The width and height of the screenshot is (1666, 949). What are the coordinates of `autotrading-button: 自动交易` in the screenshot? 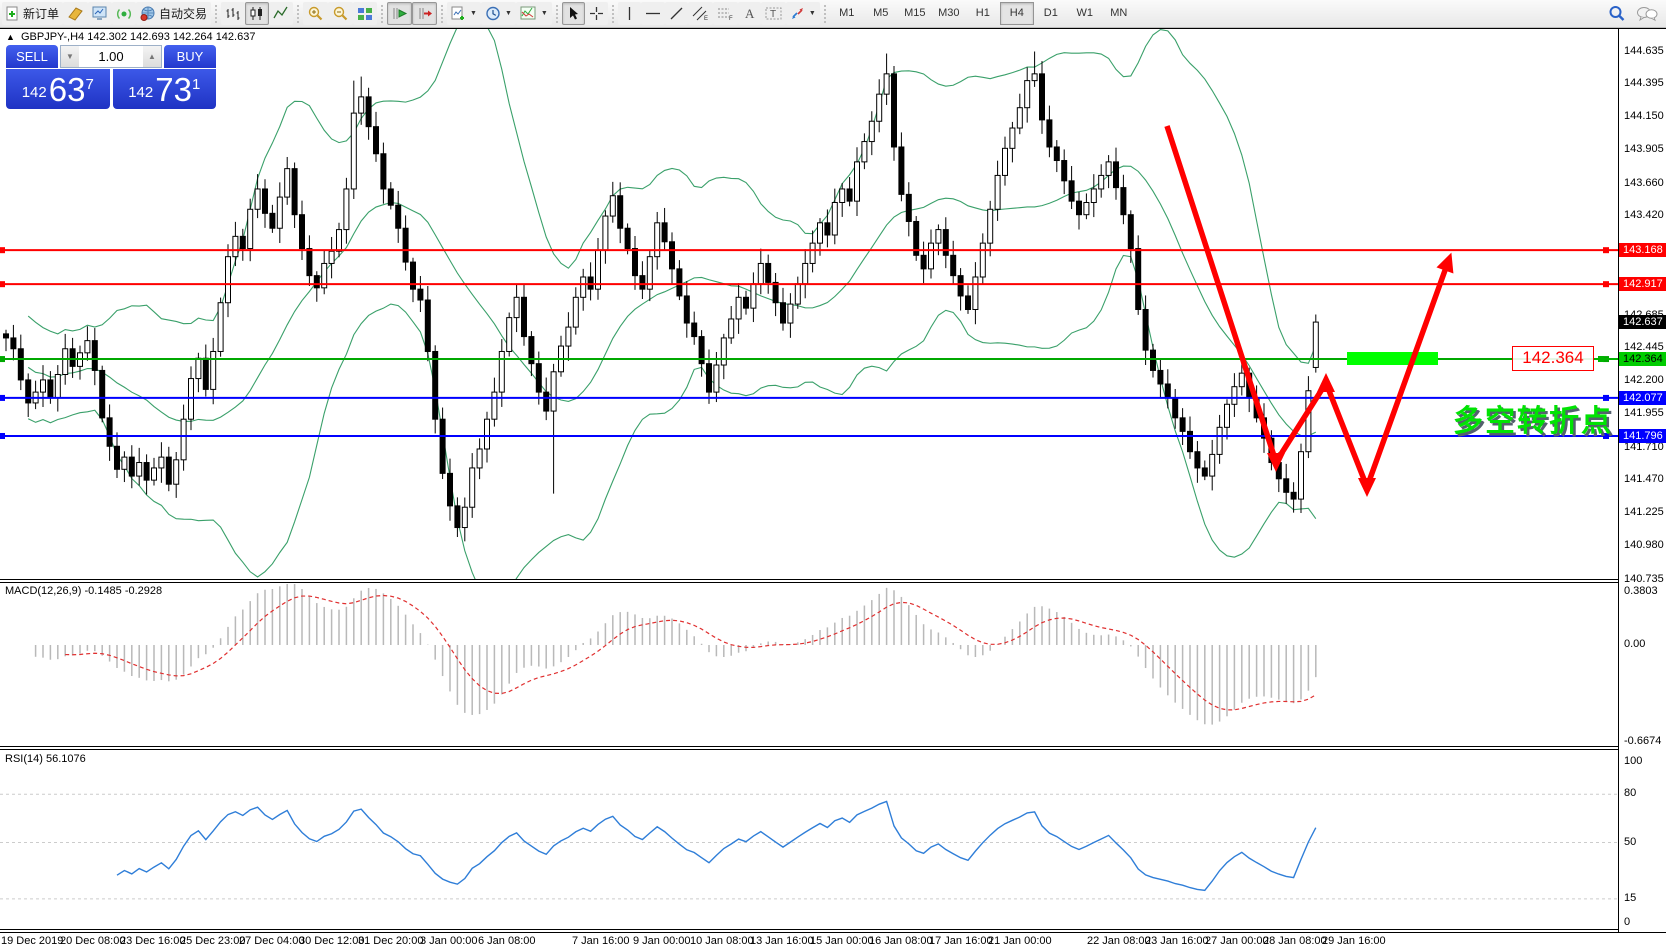 It's located at (174, 13).